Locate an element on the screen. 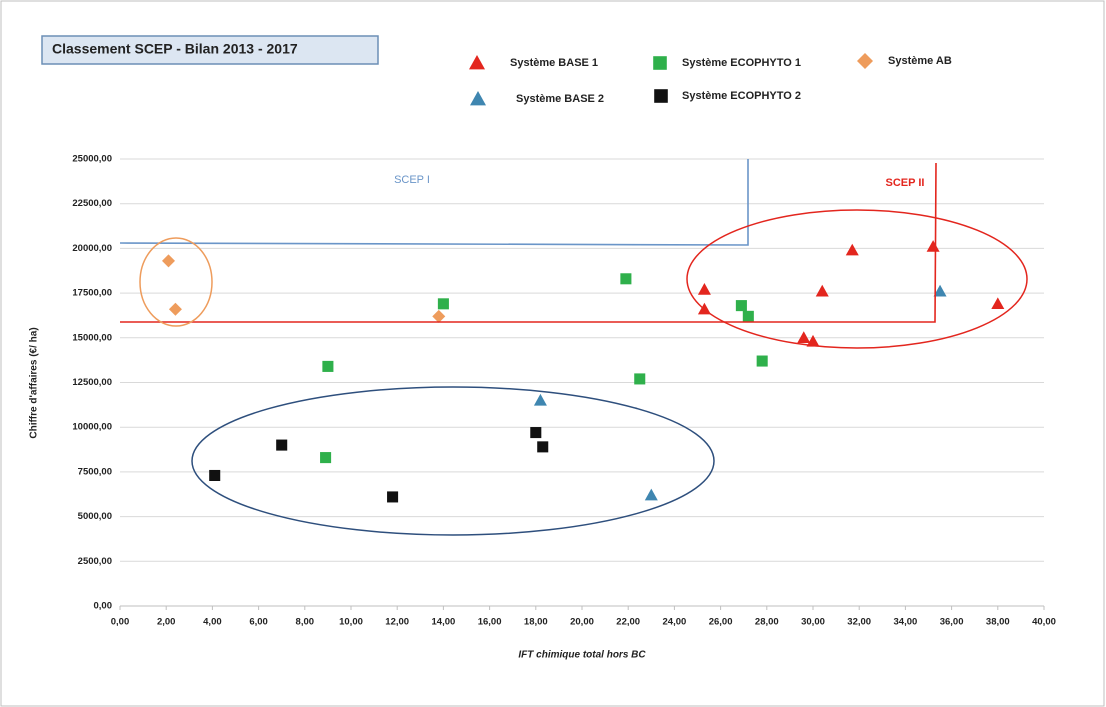 The width and height of the screenshot is (1106, 707). y-tick-label: 12500,00 is located at coordinates (92, 382).